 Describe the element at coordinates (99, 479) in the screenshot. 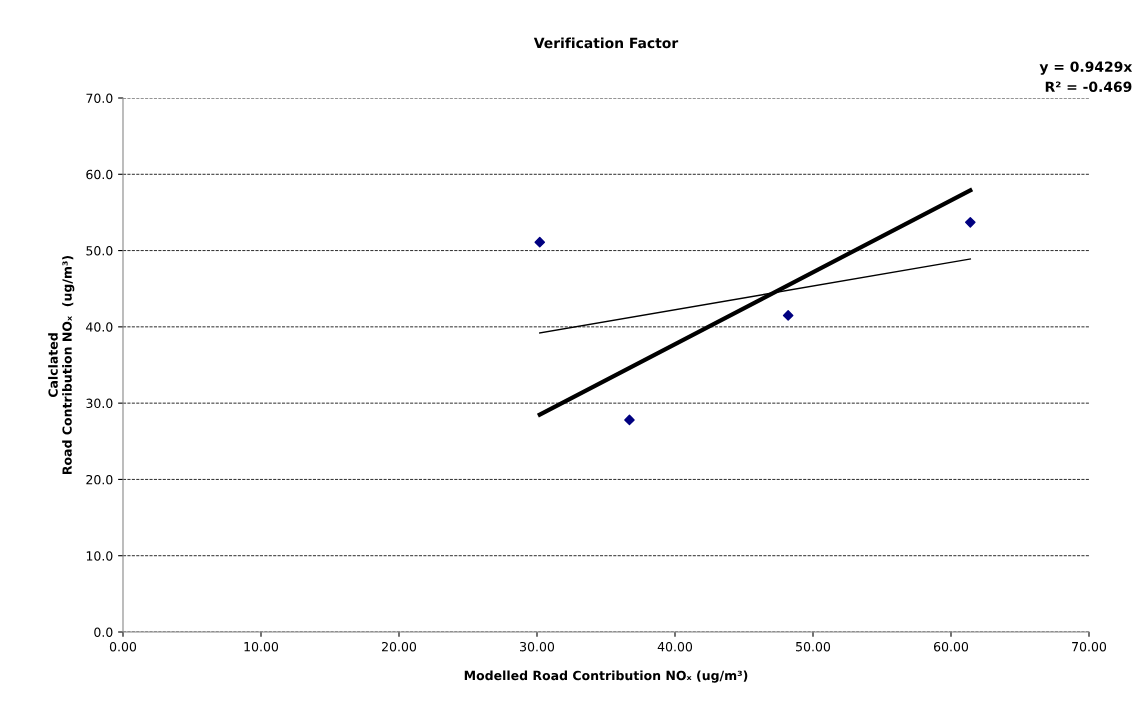

I see `y-tick-label: 20.0` at that location.